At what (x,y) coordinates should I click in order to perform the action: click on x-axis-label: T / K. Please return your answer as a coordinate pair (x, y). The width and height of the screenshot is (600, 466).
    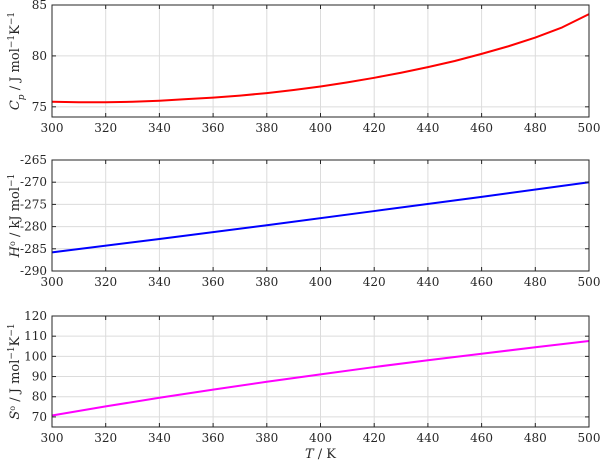
    Looking at the image, I should click on (320, 454).